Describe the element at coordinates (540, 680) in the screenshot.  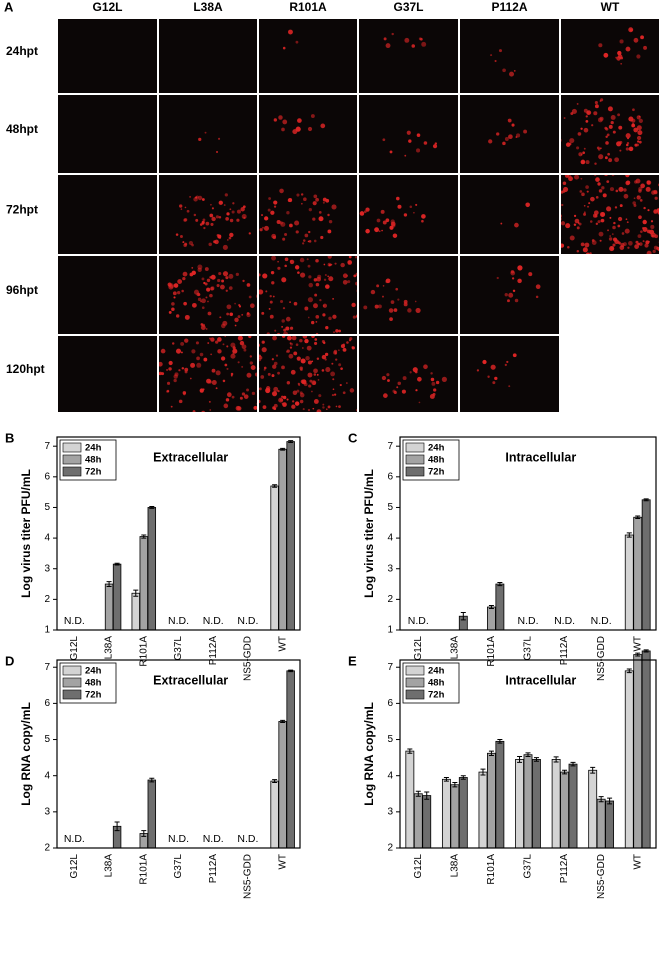
I see `chart-title: Intracellular` at that location.